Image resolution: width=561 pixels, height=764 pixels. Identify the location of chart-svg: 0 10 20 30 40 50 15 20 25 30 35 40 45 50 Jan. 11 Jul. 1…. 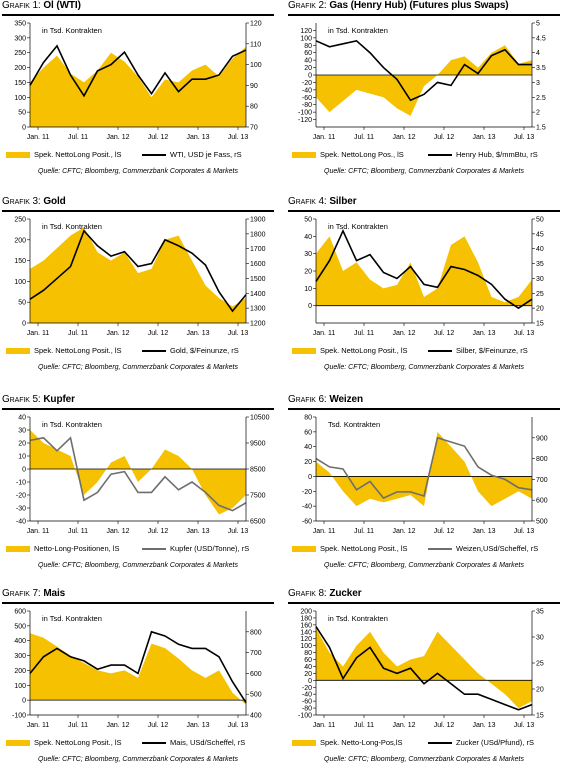
(424, 277).